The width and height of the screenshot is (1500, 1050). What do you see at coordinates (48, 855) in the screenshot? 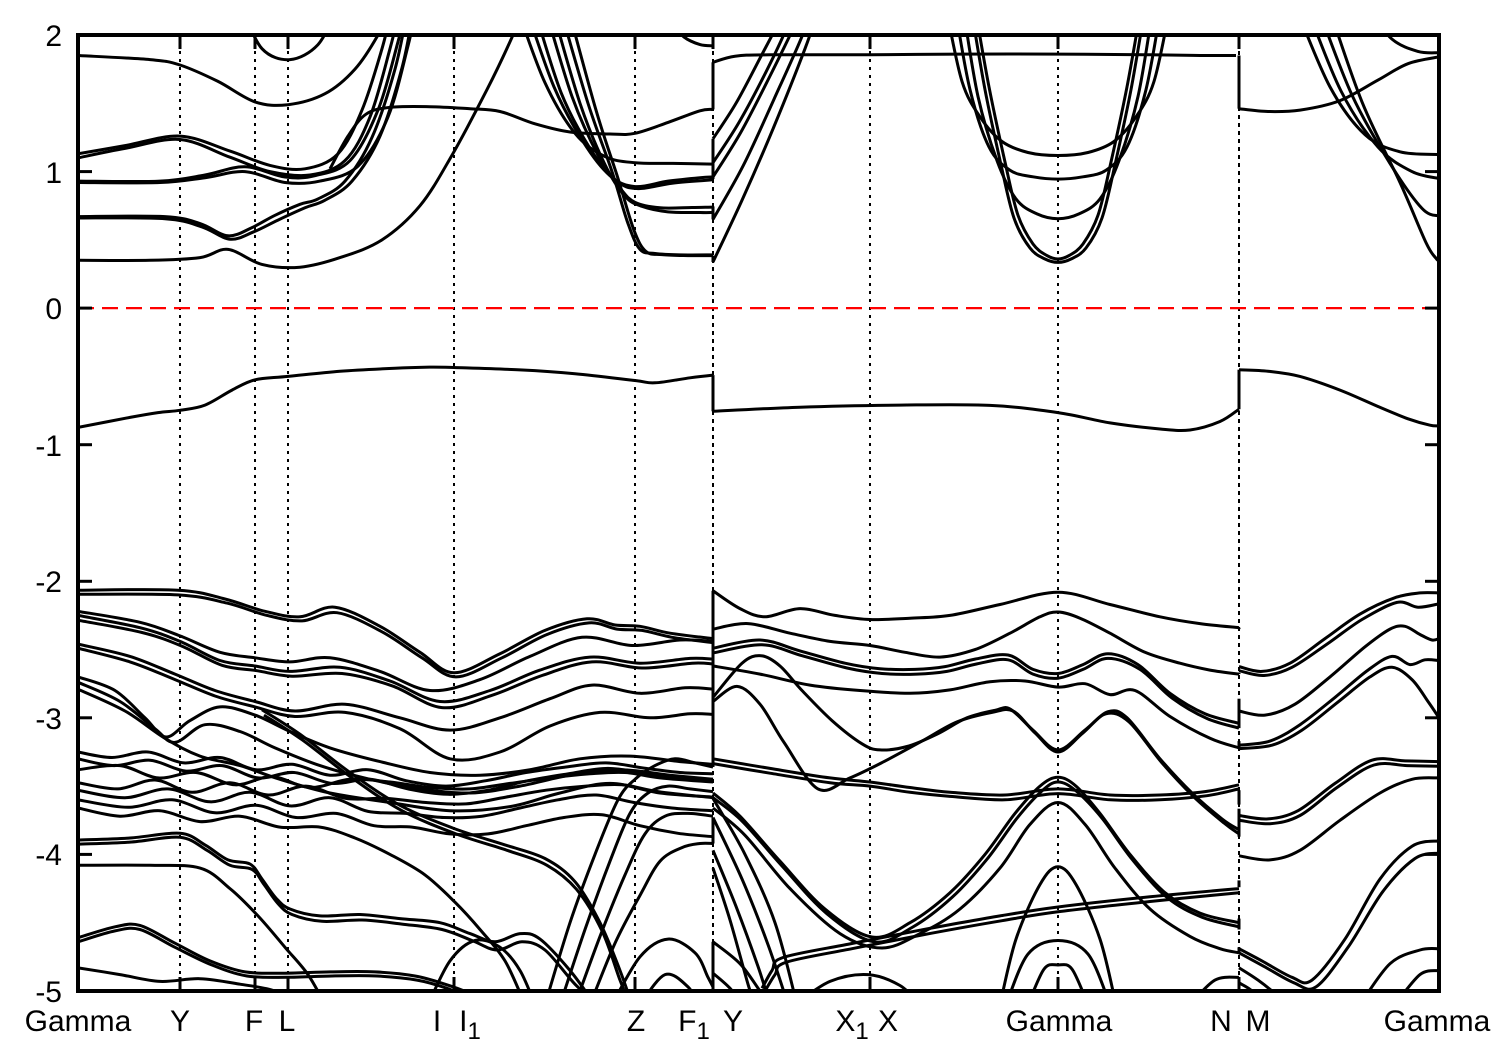
I see `svg-text: -4` at bounding box center [48, 855].